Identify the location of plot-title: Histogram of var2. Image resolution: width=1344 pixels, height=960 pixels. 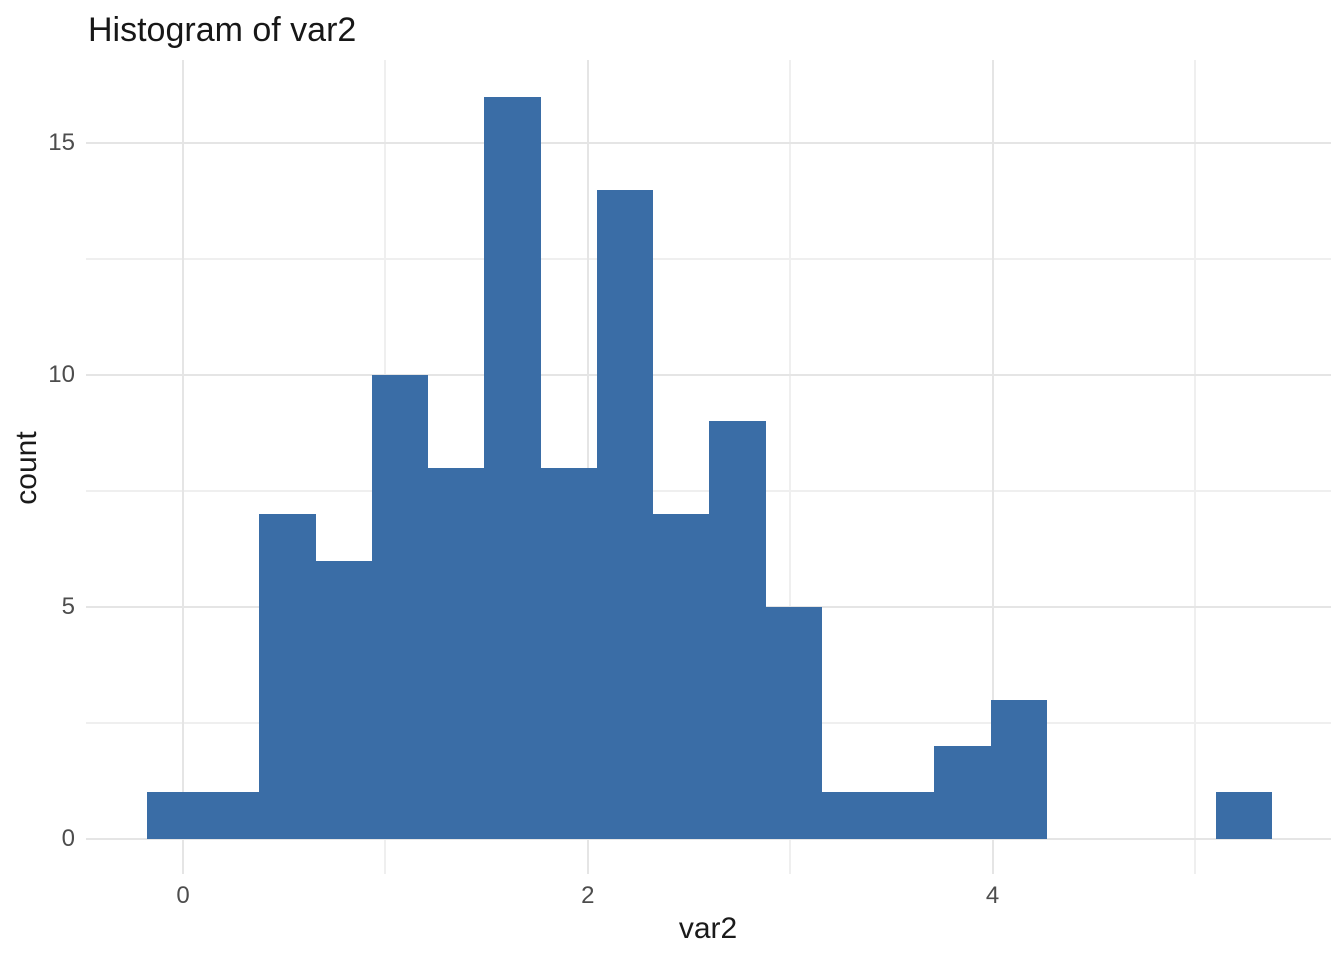
(222, 30).